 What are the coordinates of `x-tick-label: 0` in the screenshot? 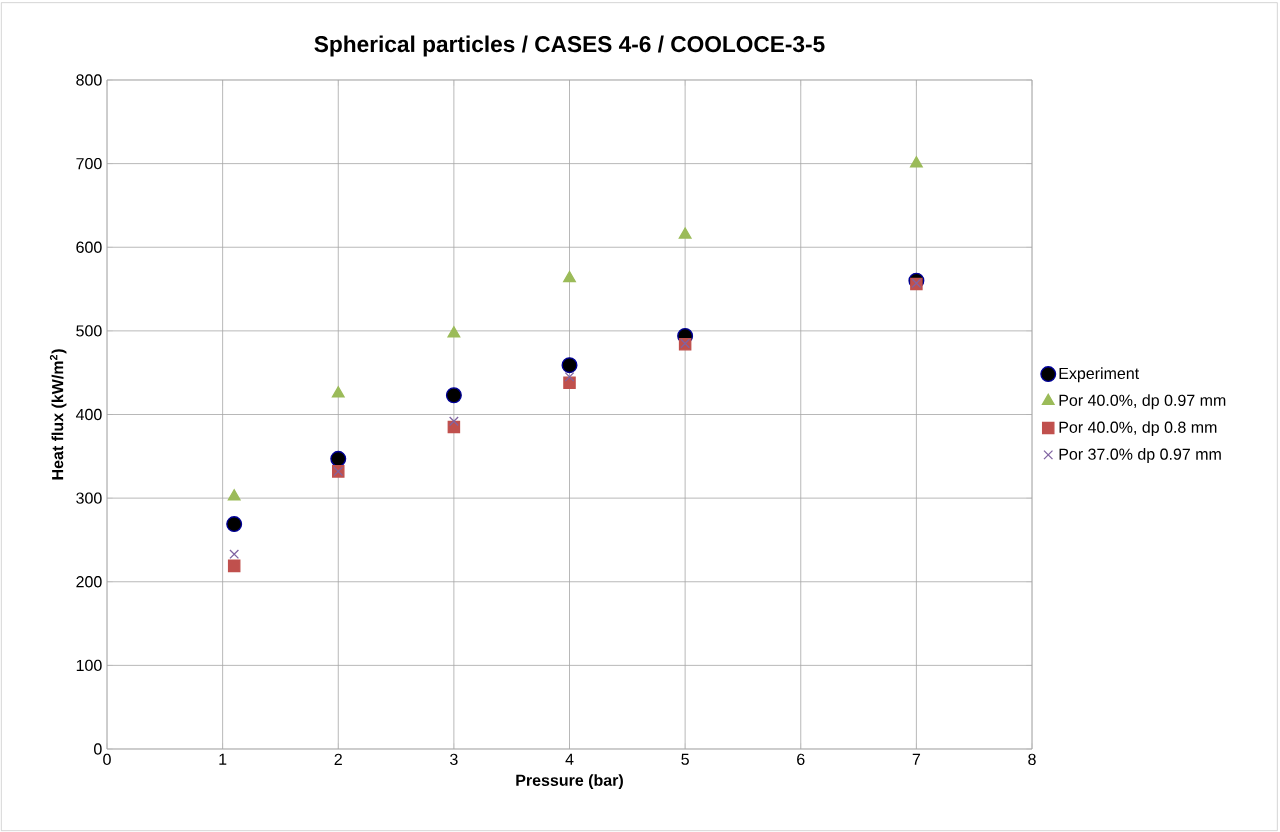 It's located at (107, 759).